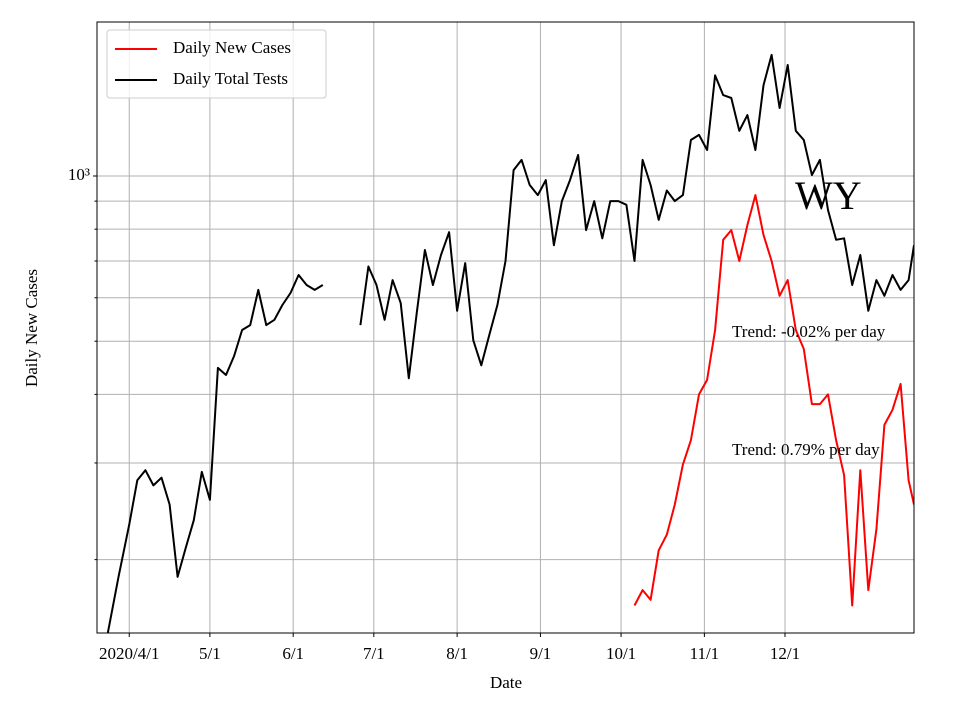  I want to click on x-tick-label: 2020/4/1, so click(129, 653).